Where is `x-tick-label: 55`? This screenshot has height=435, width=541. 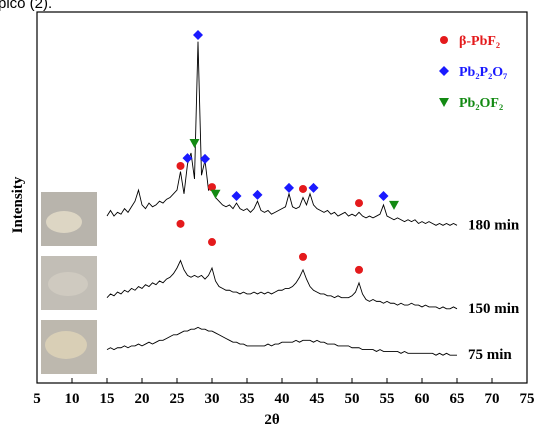
x-tick-label: 55 is located at coordinates (387, 399).